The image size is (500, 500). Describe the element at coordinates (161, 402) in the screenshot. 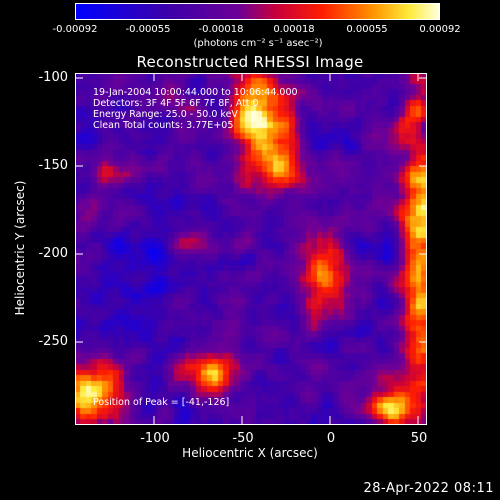

I see `annotation-peak-position: Position of Peak = [-41,-126]` at that location.